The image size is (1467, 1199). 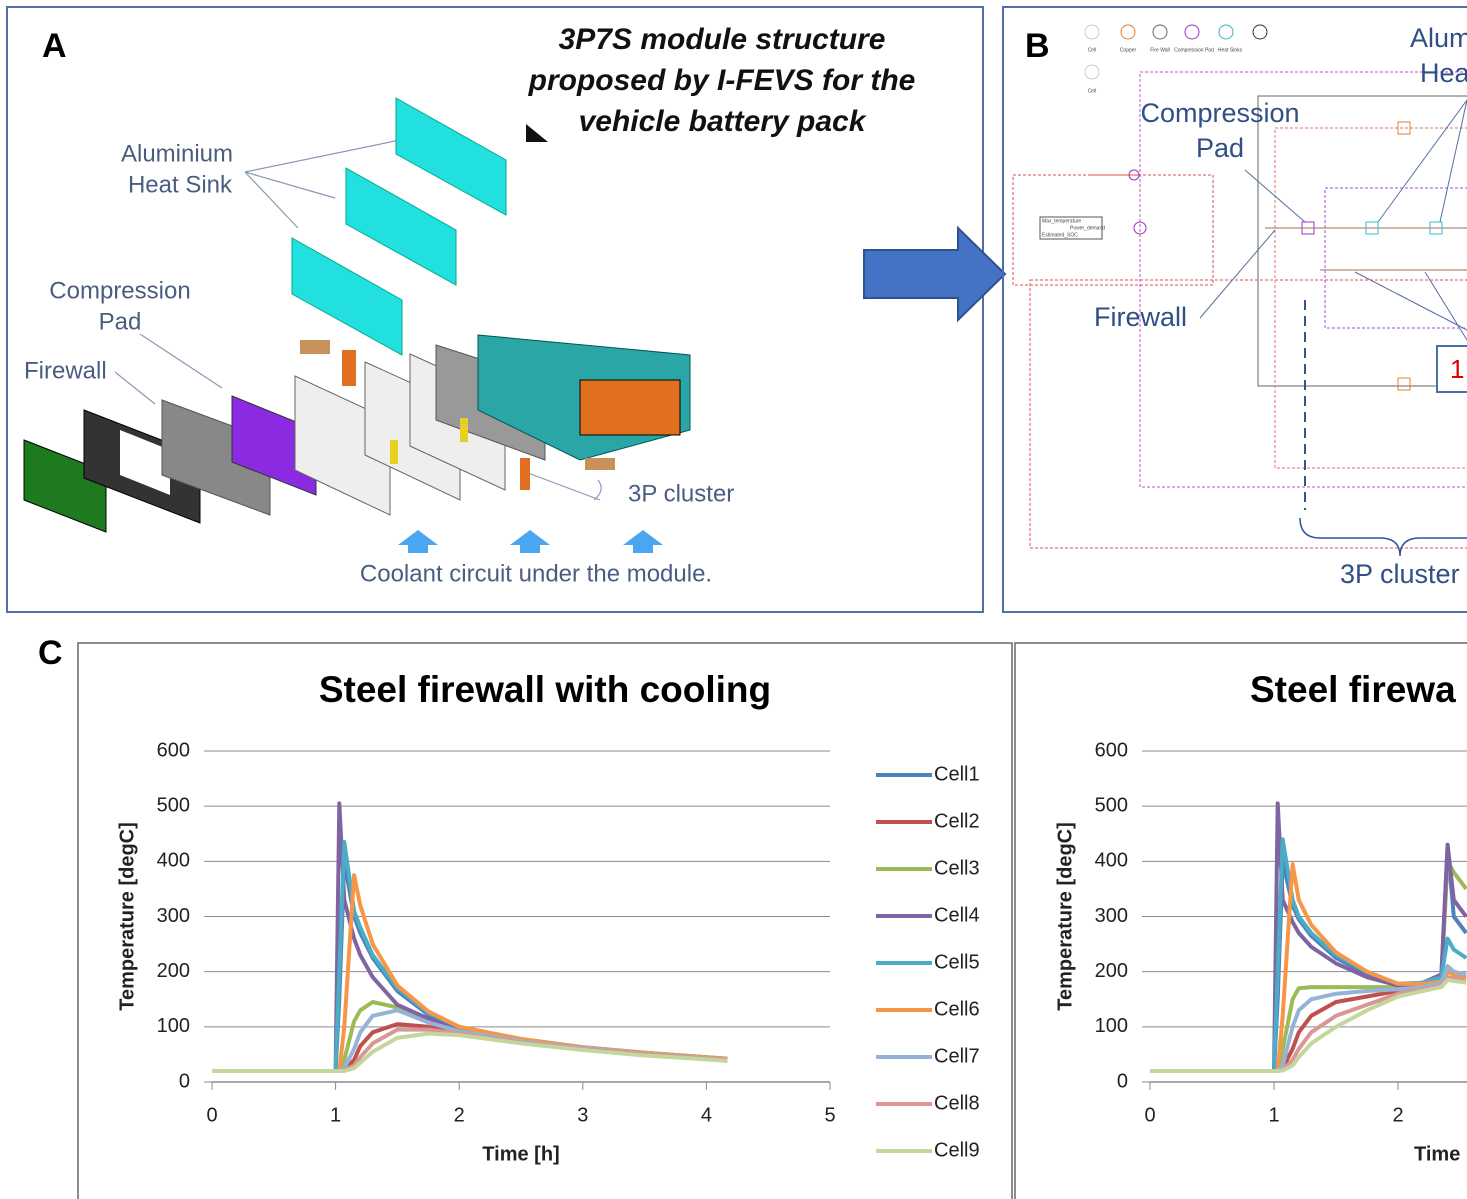 What do you see at coordinates (1061, 221) in the screenshot?
I see `signal-text: Max_temperature` at bounding box center [1061, 221].